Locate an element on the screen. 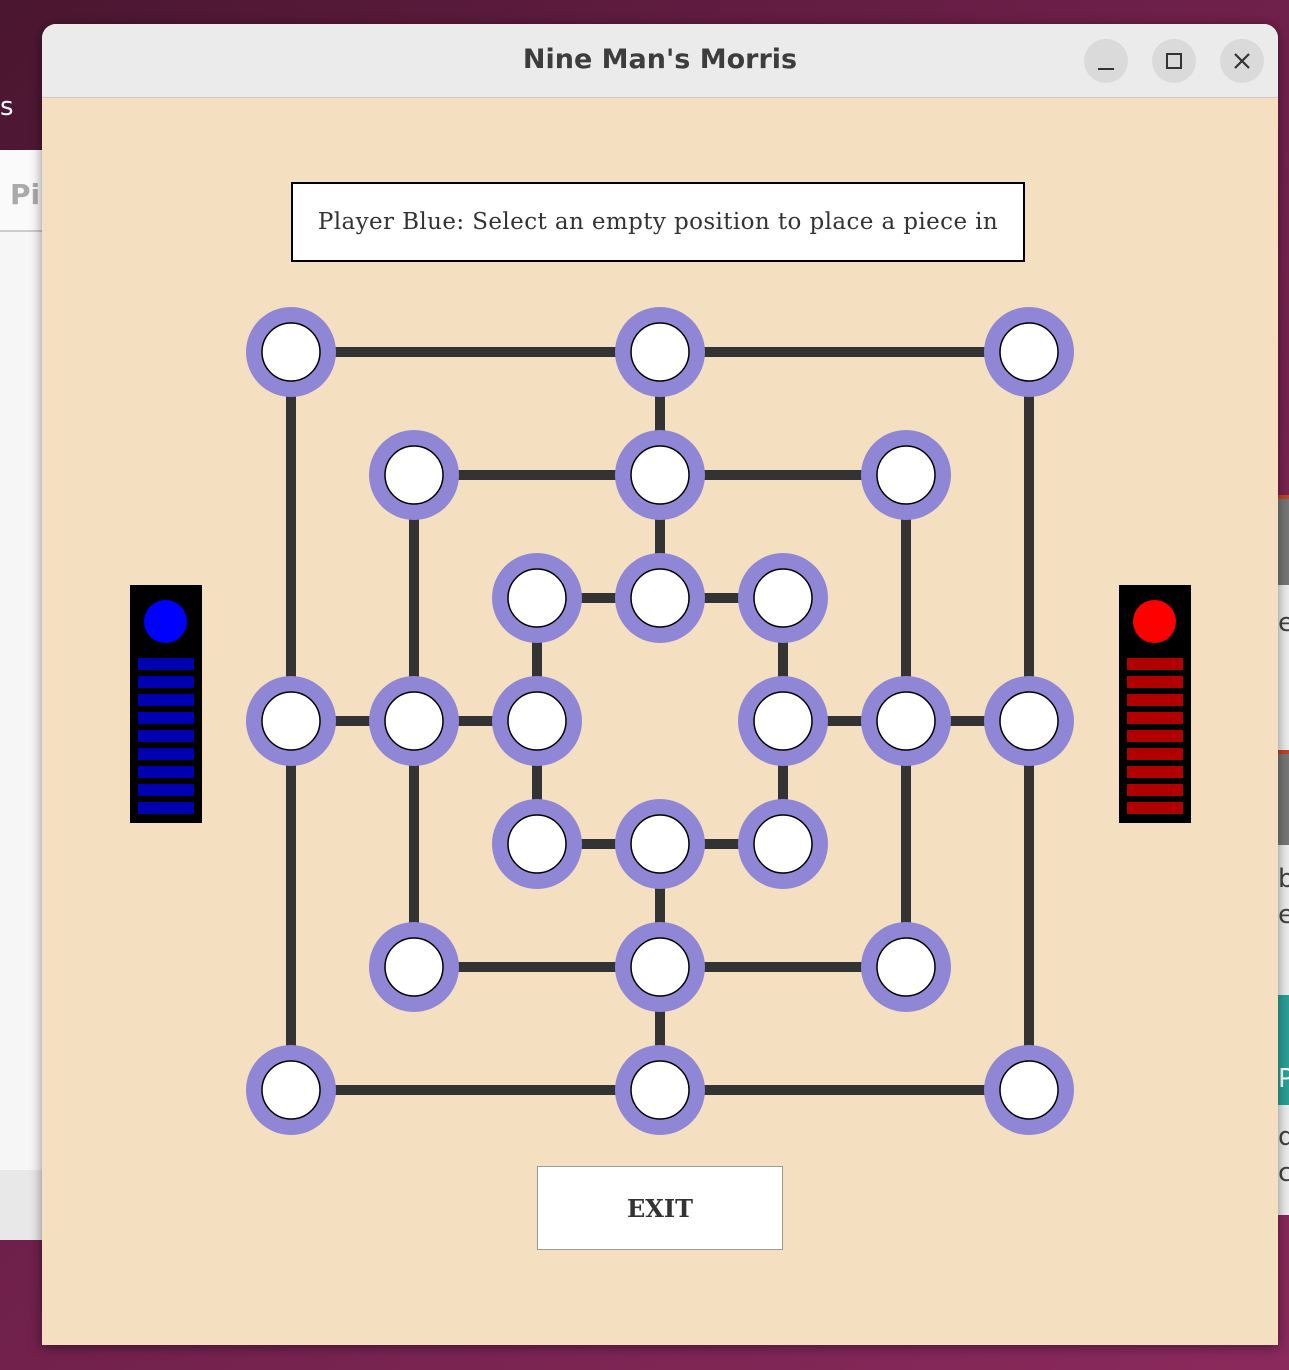 The image size is (1289, 1370). board-position-d6 is located at coordinates (660, 475).